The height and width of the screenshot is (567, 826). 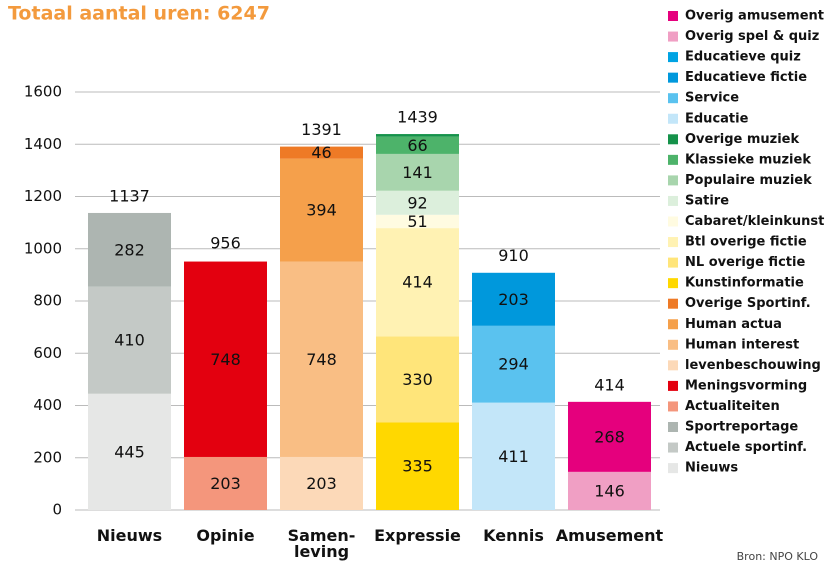 I want to click on legend-label: Satire, so click(x=707, y=200).